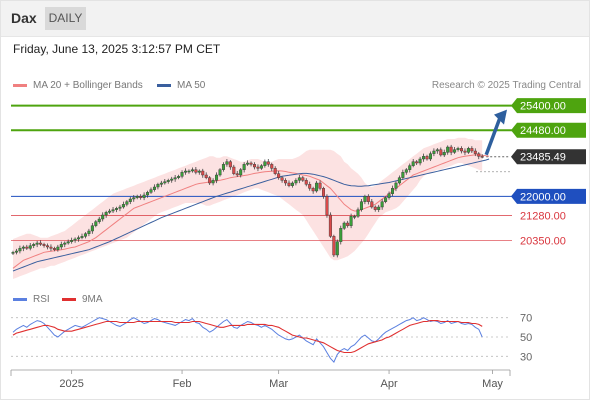  What do you see at coordinates (543, 217) in the screenshot?
I see `level-label: 21280.00` at bounding box center [543, 217].